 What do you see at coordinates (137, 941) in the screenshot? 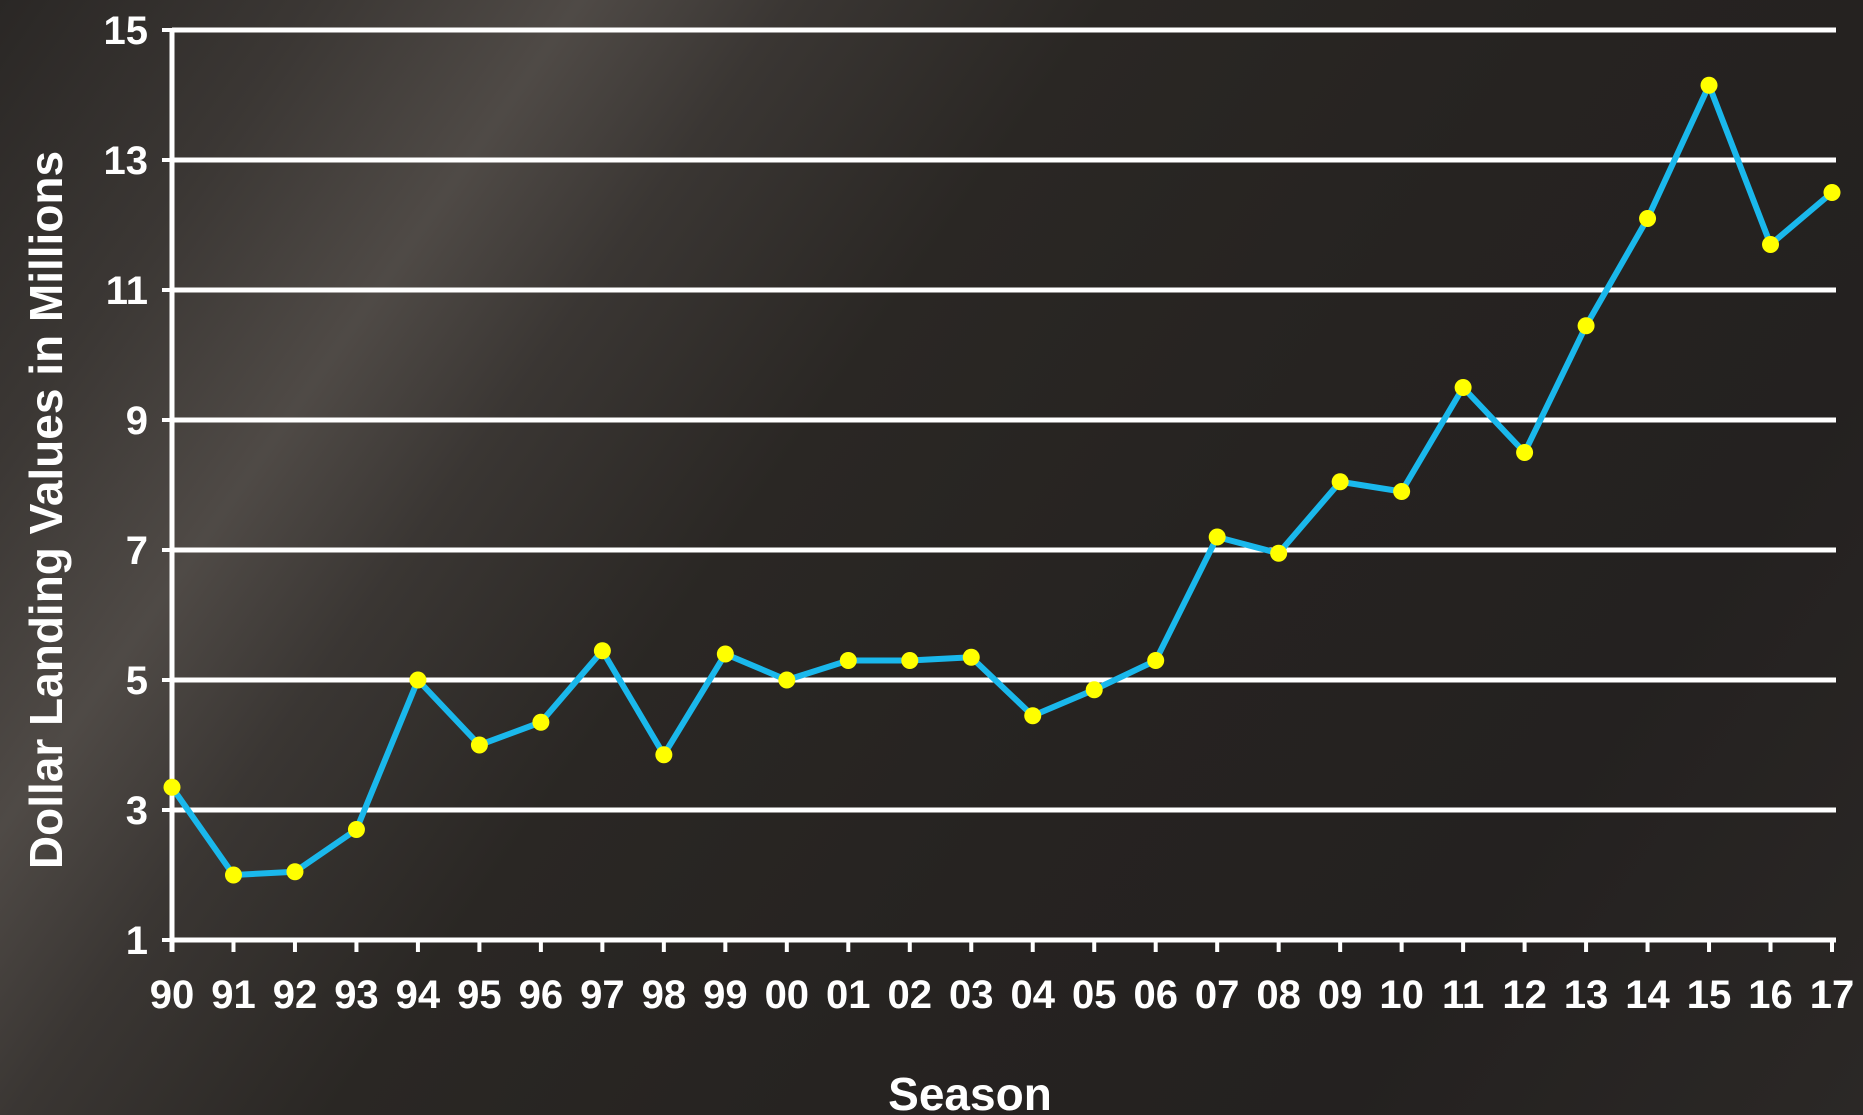
I see `y-tick-label: 1` at bounding box center [137, 941].